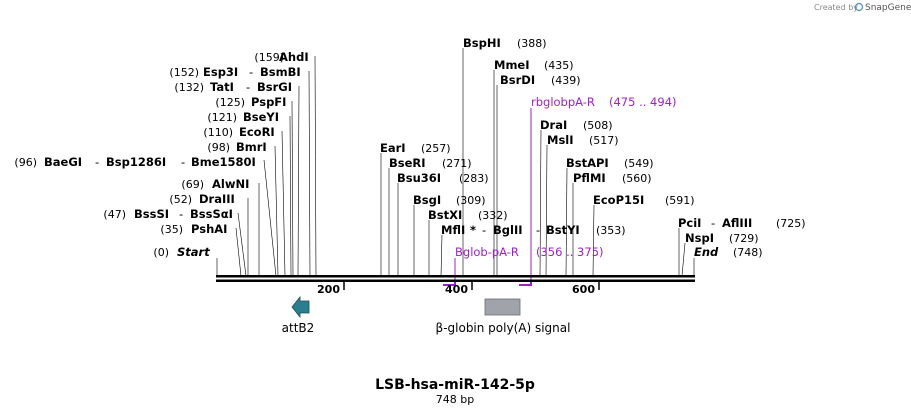 Image resolution: width=911 pixels, height=415 pixels. What do you see at coordinates (637, 178) in the screenshot?
I see `site-pflmi-pos: (560)` at bounding box center [637, 178].